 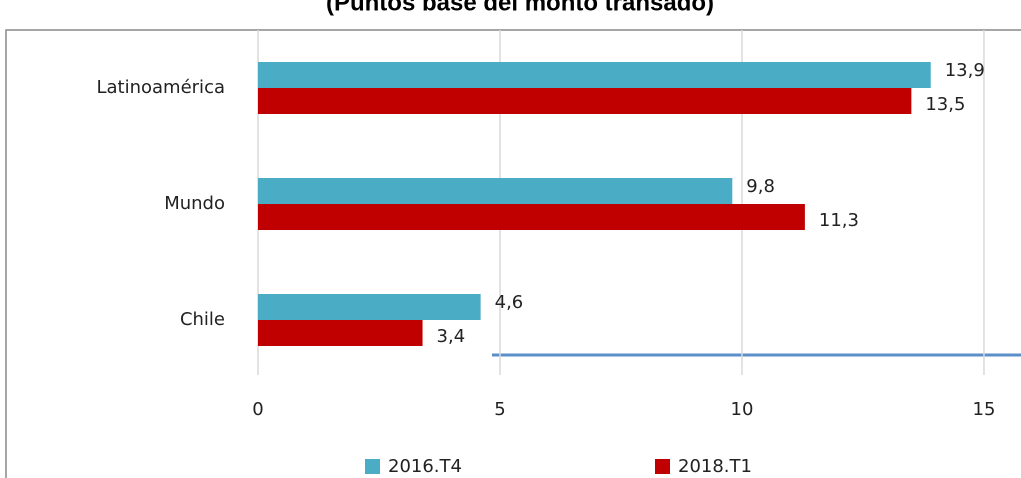 What do you see at coordinates (520, 8) in the screenshot?
I see `chart-title: (Puntos base del monto transado)` at bounding box center [520, 8].